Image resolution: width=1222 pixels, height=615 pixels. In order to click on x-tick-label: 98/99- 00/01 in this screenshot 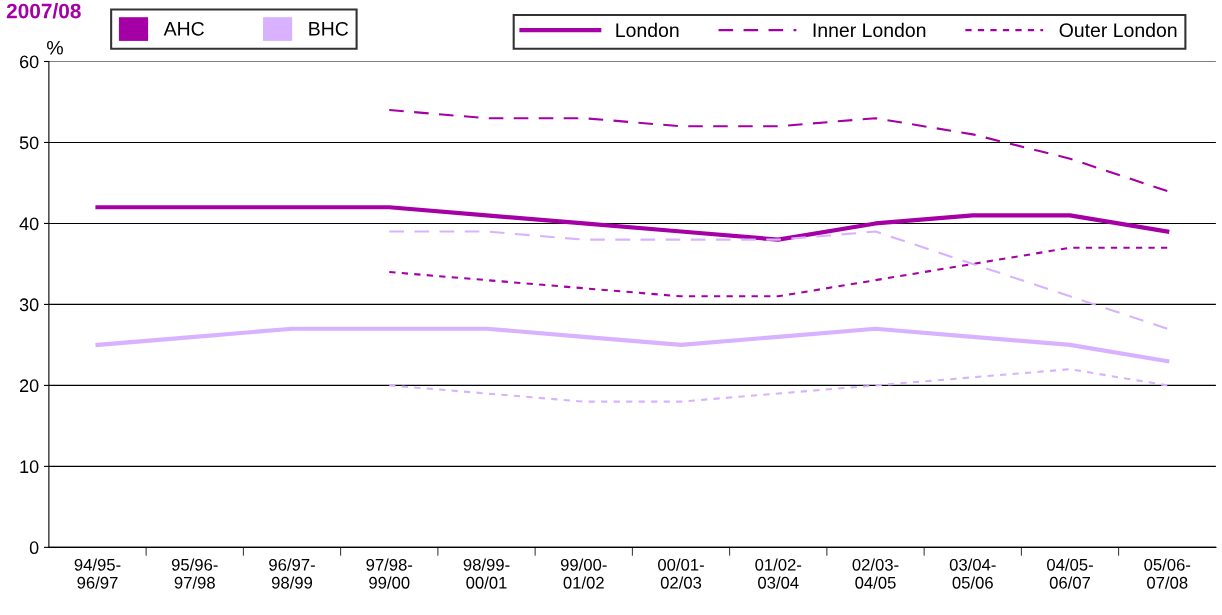, I will do `click(486, 573)`.